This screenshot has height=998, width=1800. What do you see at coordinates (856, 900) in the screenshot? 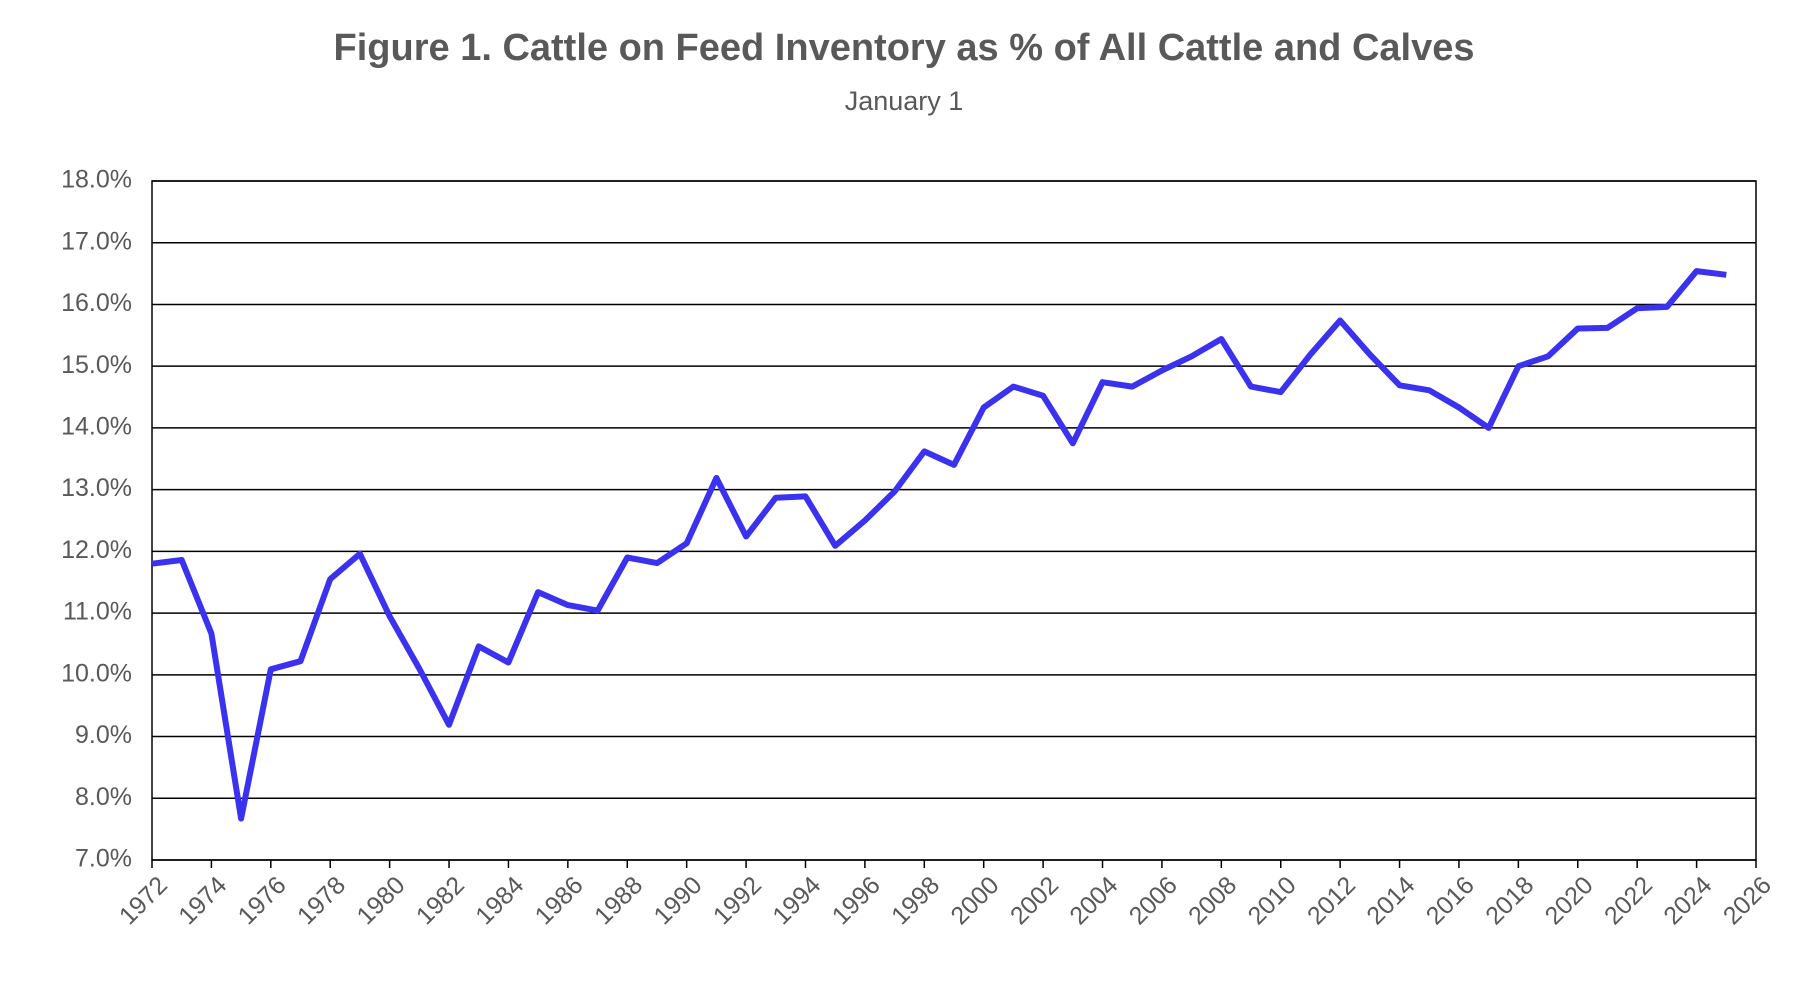
I see `x-tick-label: 1996` at bounding box center [856, 900].